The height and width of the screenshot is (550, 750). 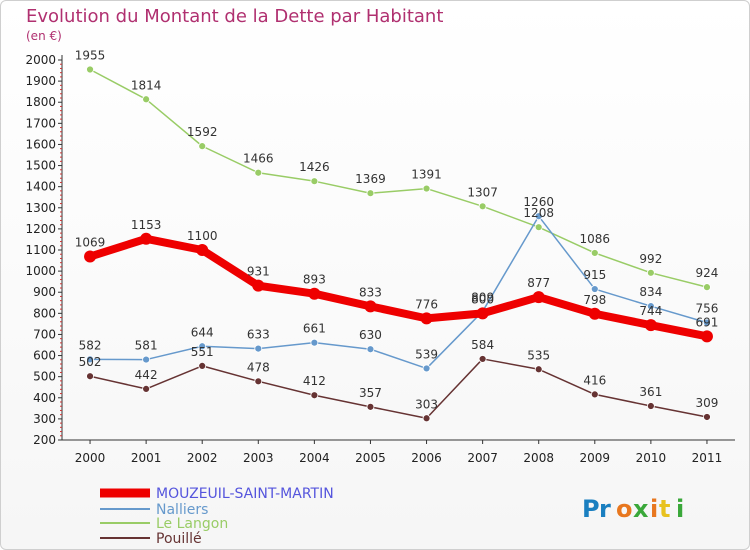 What do you see at coordinates (651, 458) in the screenshot?
I see `x-tick-label: 2010` at bounding box center [651, 458].